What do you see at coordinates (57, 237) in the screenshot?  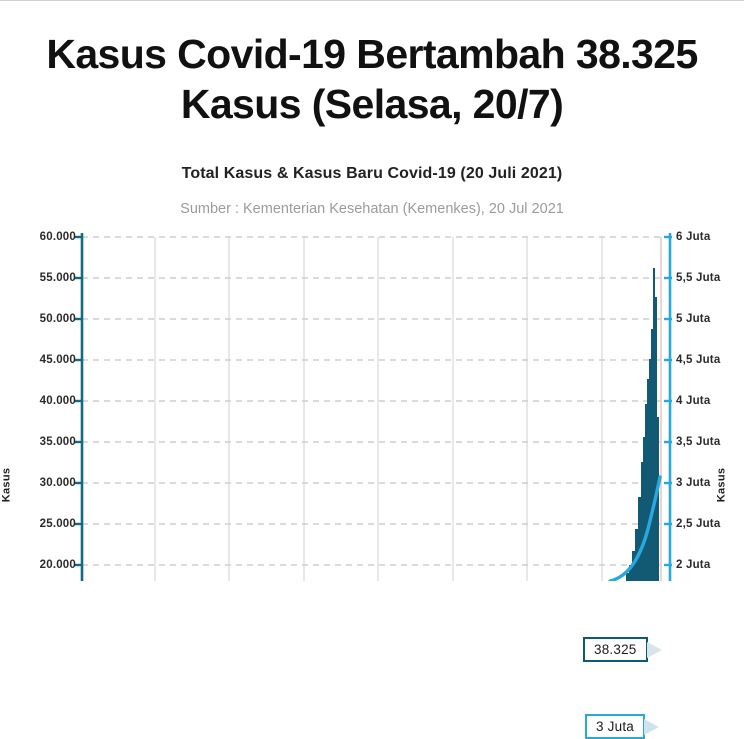 I see `left-tick-0: 60.000` at bounding box center [57, 237].